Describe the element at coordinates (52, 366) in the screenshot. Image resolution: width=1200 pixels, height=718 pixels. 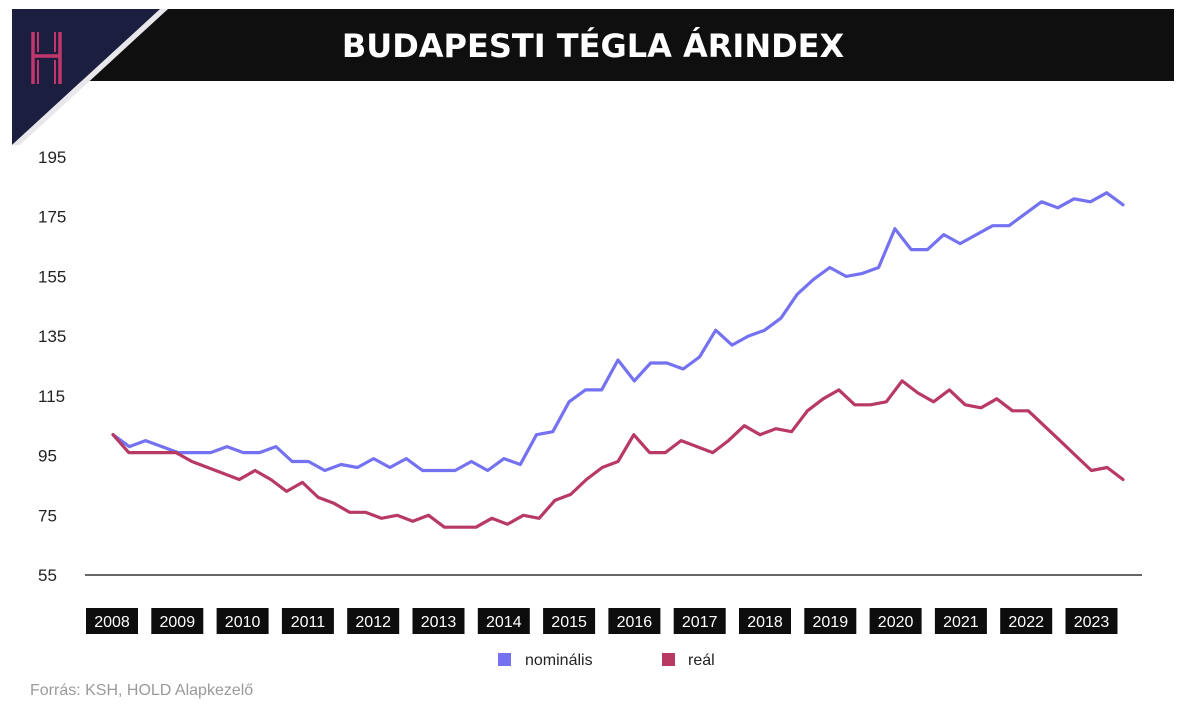
I see `y-axis: 195 175 155 135 115 95 75 55` at that location.